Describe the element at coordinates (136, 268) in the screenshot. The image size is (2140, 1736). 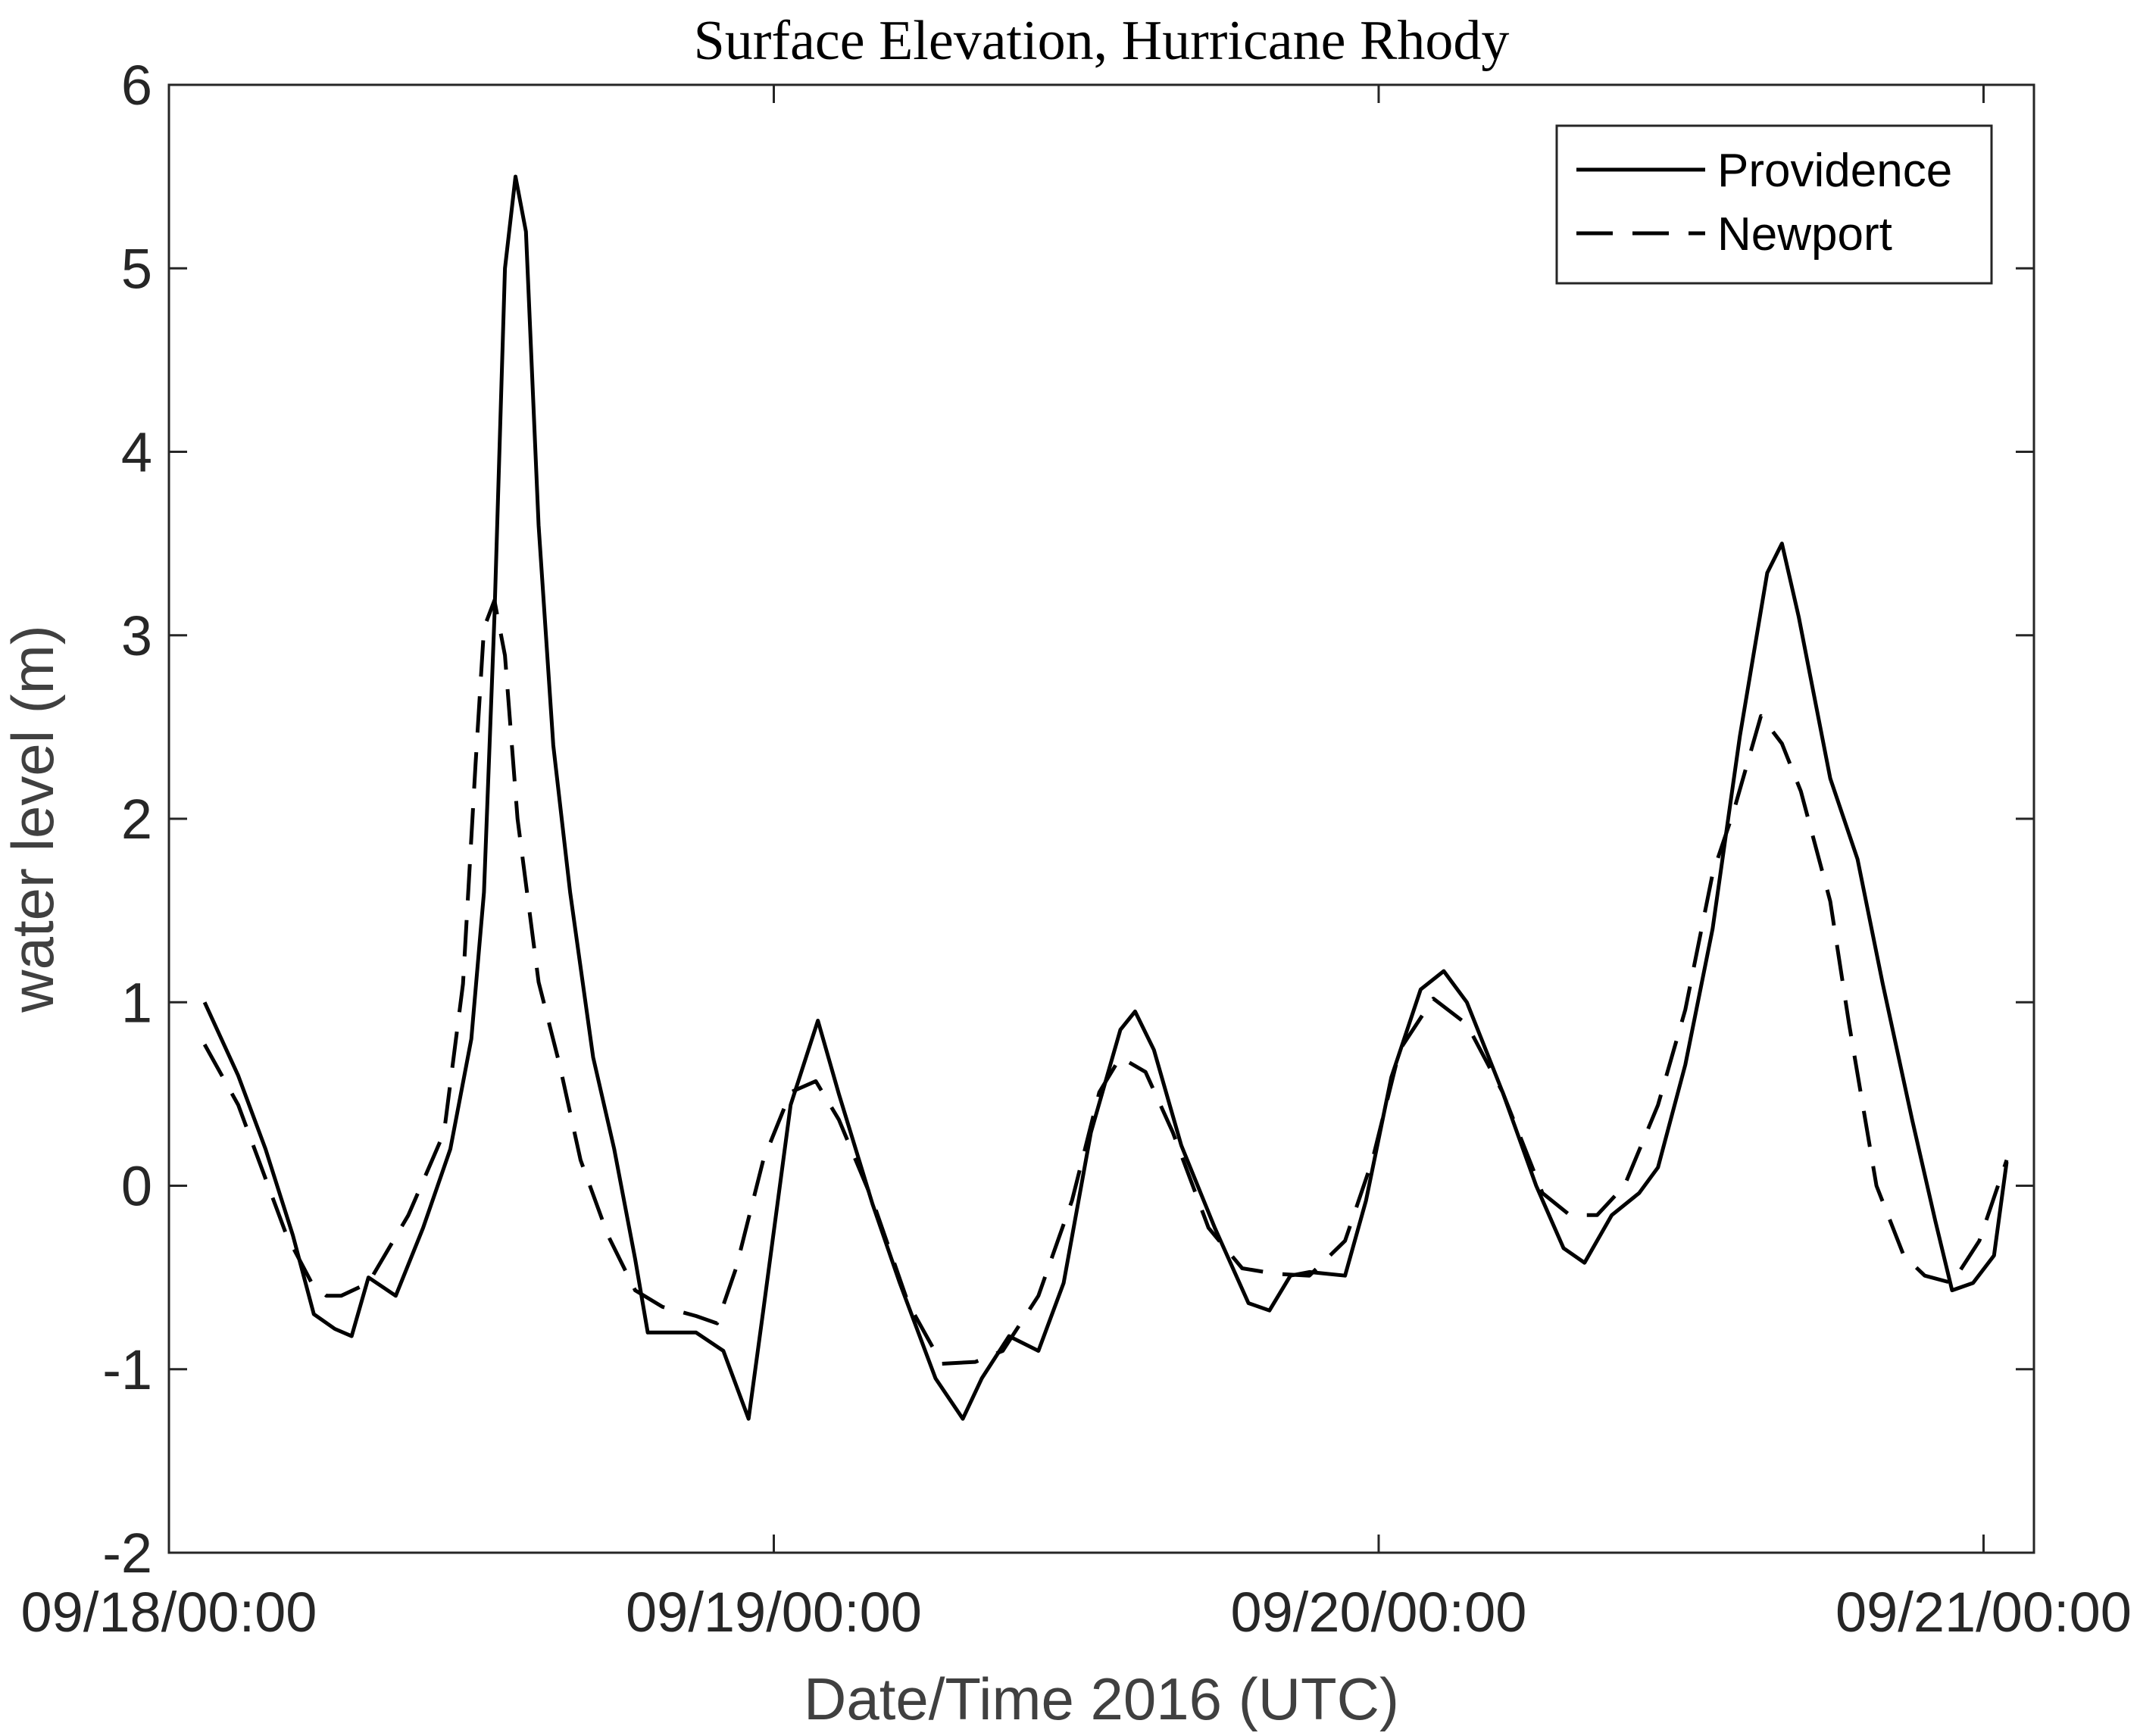
I see `y-tick-label: 5` at that location.